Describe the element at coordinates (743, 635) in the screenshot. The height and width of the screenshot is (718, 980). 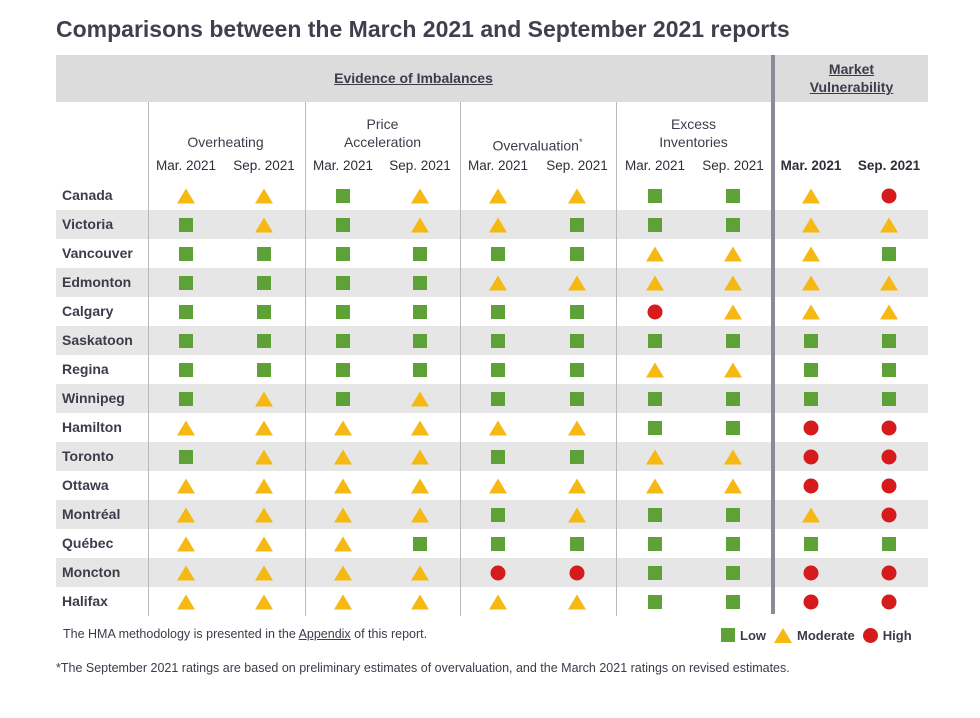
I see `legend-item-low: Low` at that location.